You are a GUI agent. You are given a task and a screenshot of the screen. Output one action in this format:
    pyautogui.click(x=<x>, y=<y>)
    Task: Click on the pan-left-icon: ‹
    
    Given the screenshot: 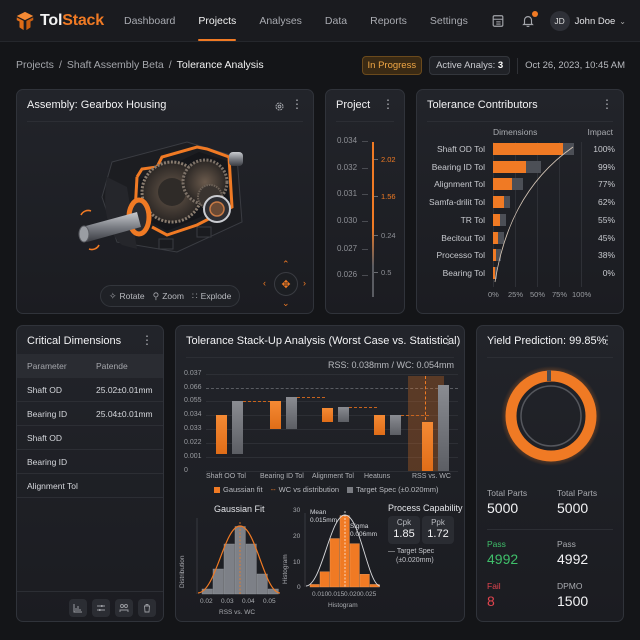 What is the action you would take?
    pyautogui.click(x=264, y=283)
    